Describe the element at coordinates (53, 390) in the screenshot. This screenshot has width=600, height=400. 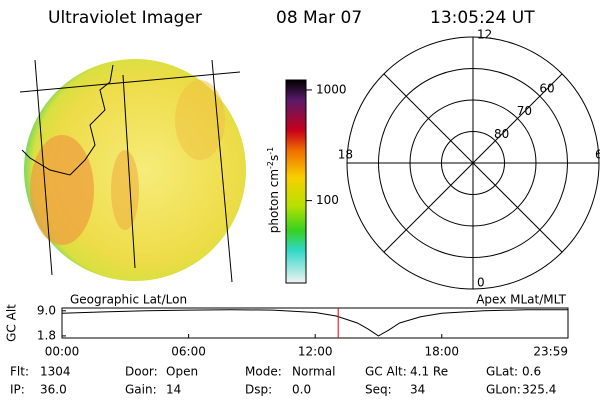
I see `info-value: 36.0` at that location.